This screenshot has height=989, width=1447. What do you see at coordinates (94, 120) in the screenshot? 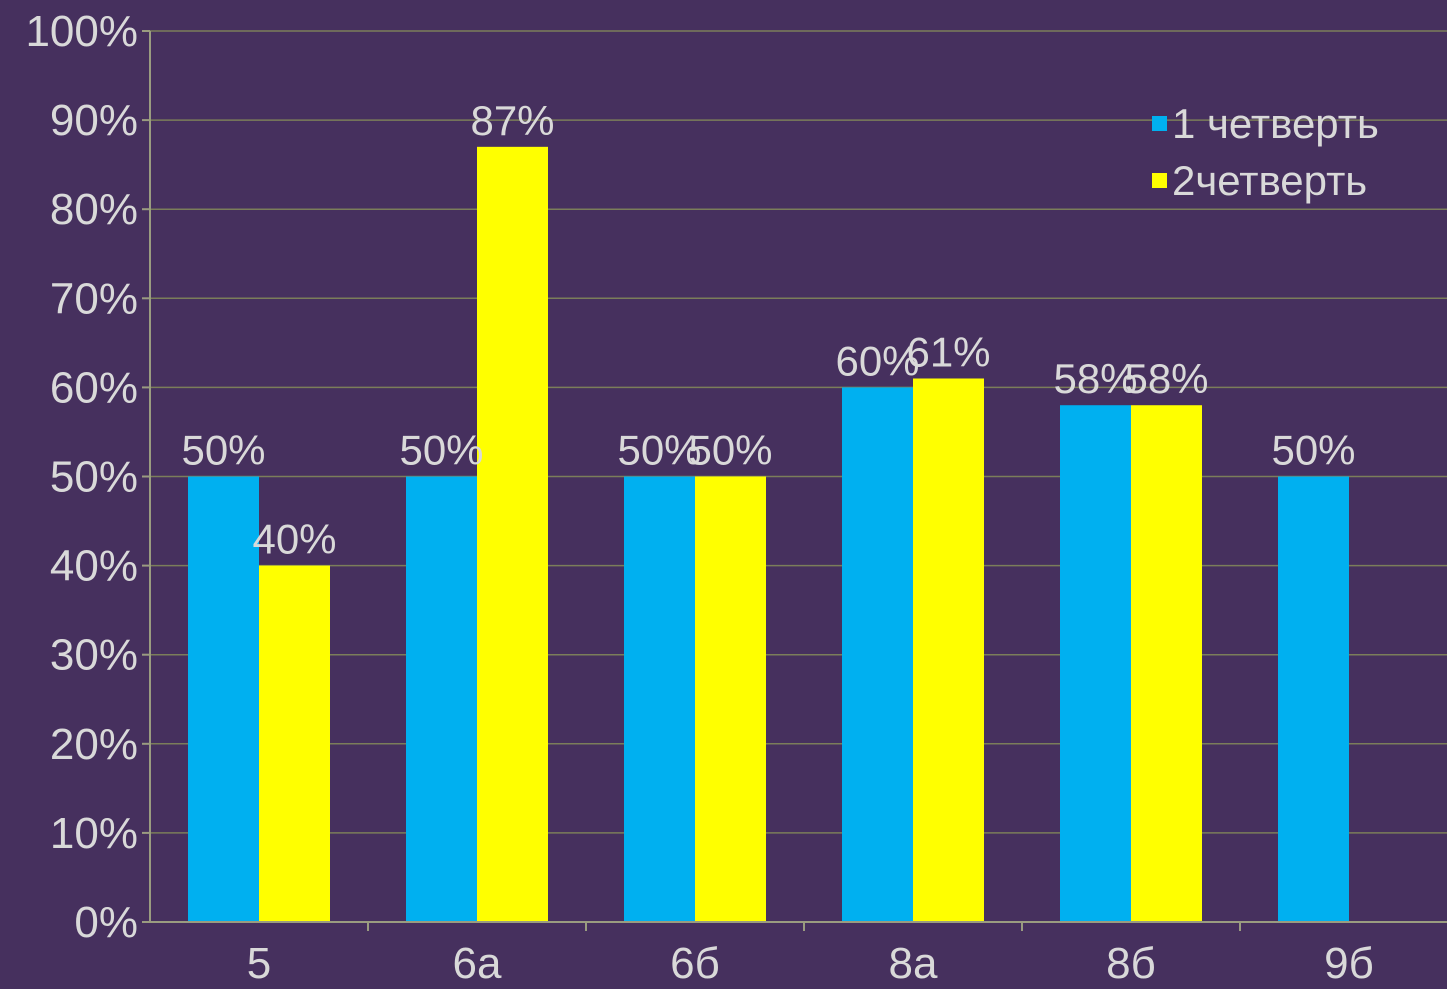
I see `y-tick-label: 90%` at bounding box center [94, 120].